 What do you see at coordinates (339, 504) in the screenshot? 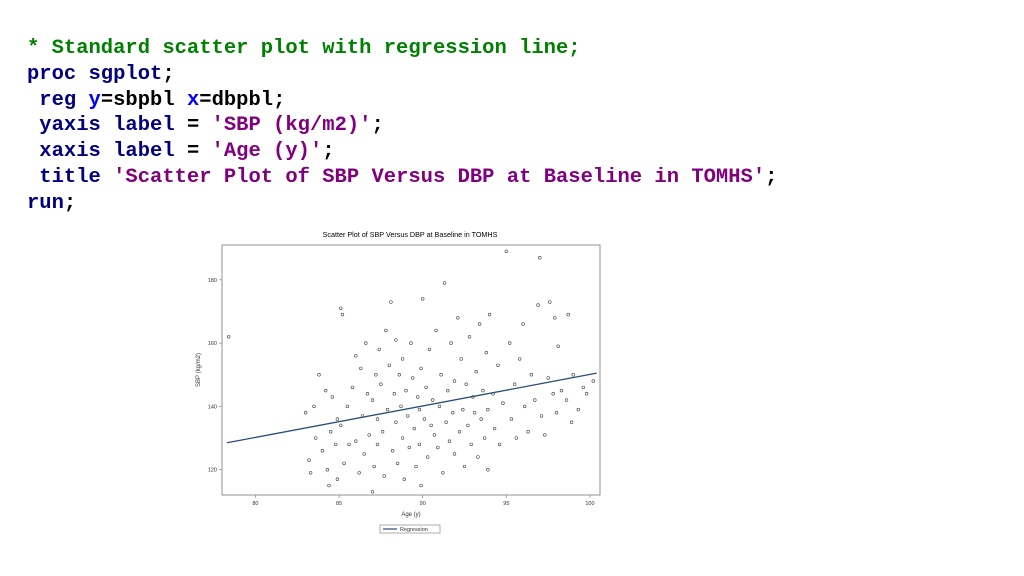
I see `x-tick-label: 85` at bounding box center [339, 504].